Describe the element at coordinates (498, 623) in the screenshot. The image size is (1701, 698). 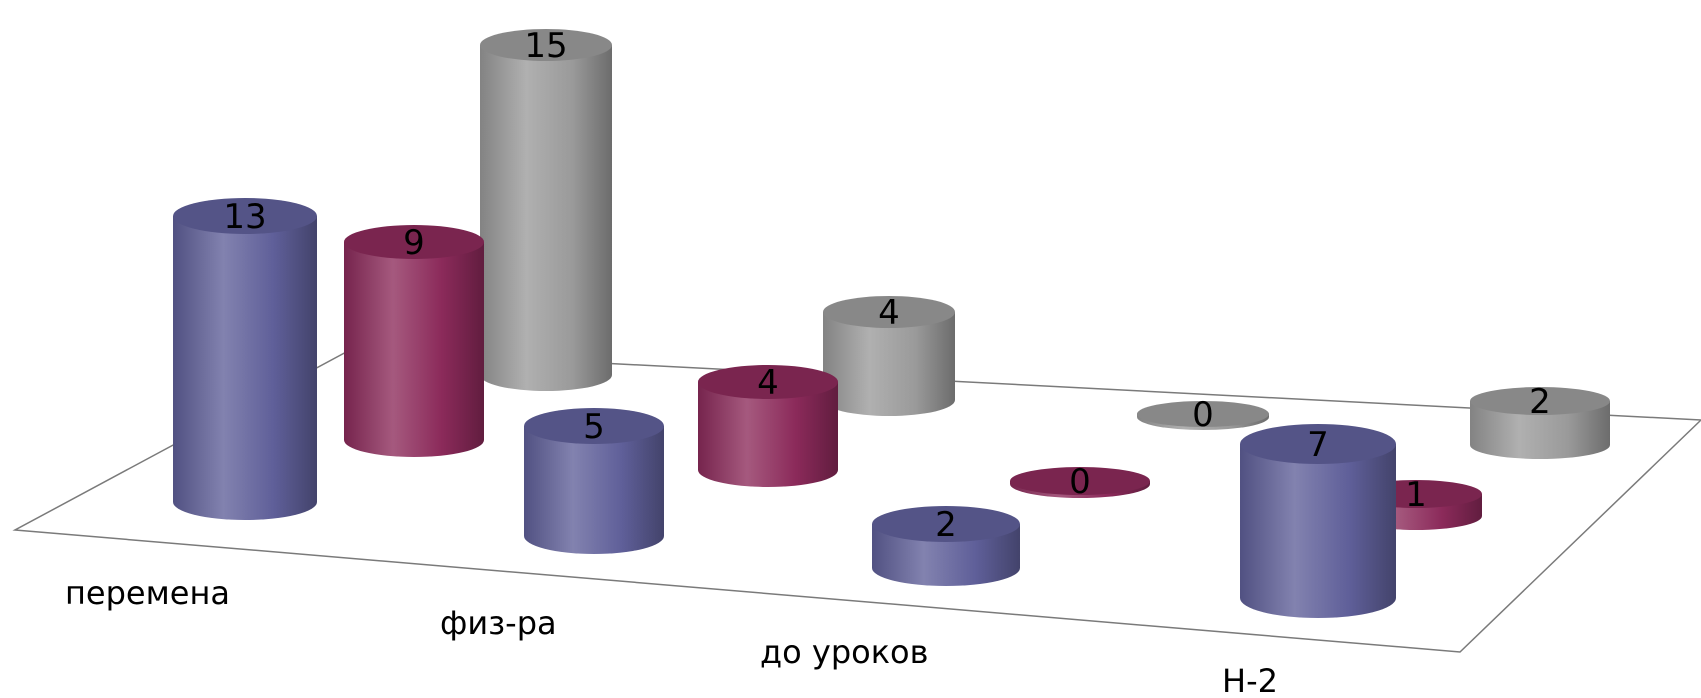
I see `category-label: физ-ра` at that location.